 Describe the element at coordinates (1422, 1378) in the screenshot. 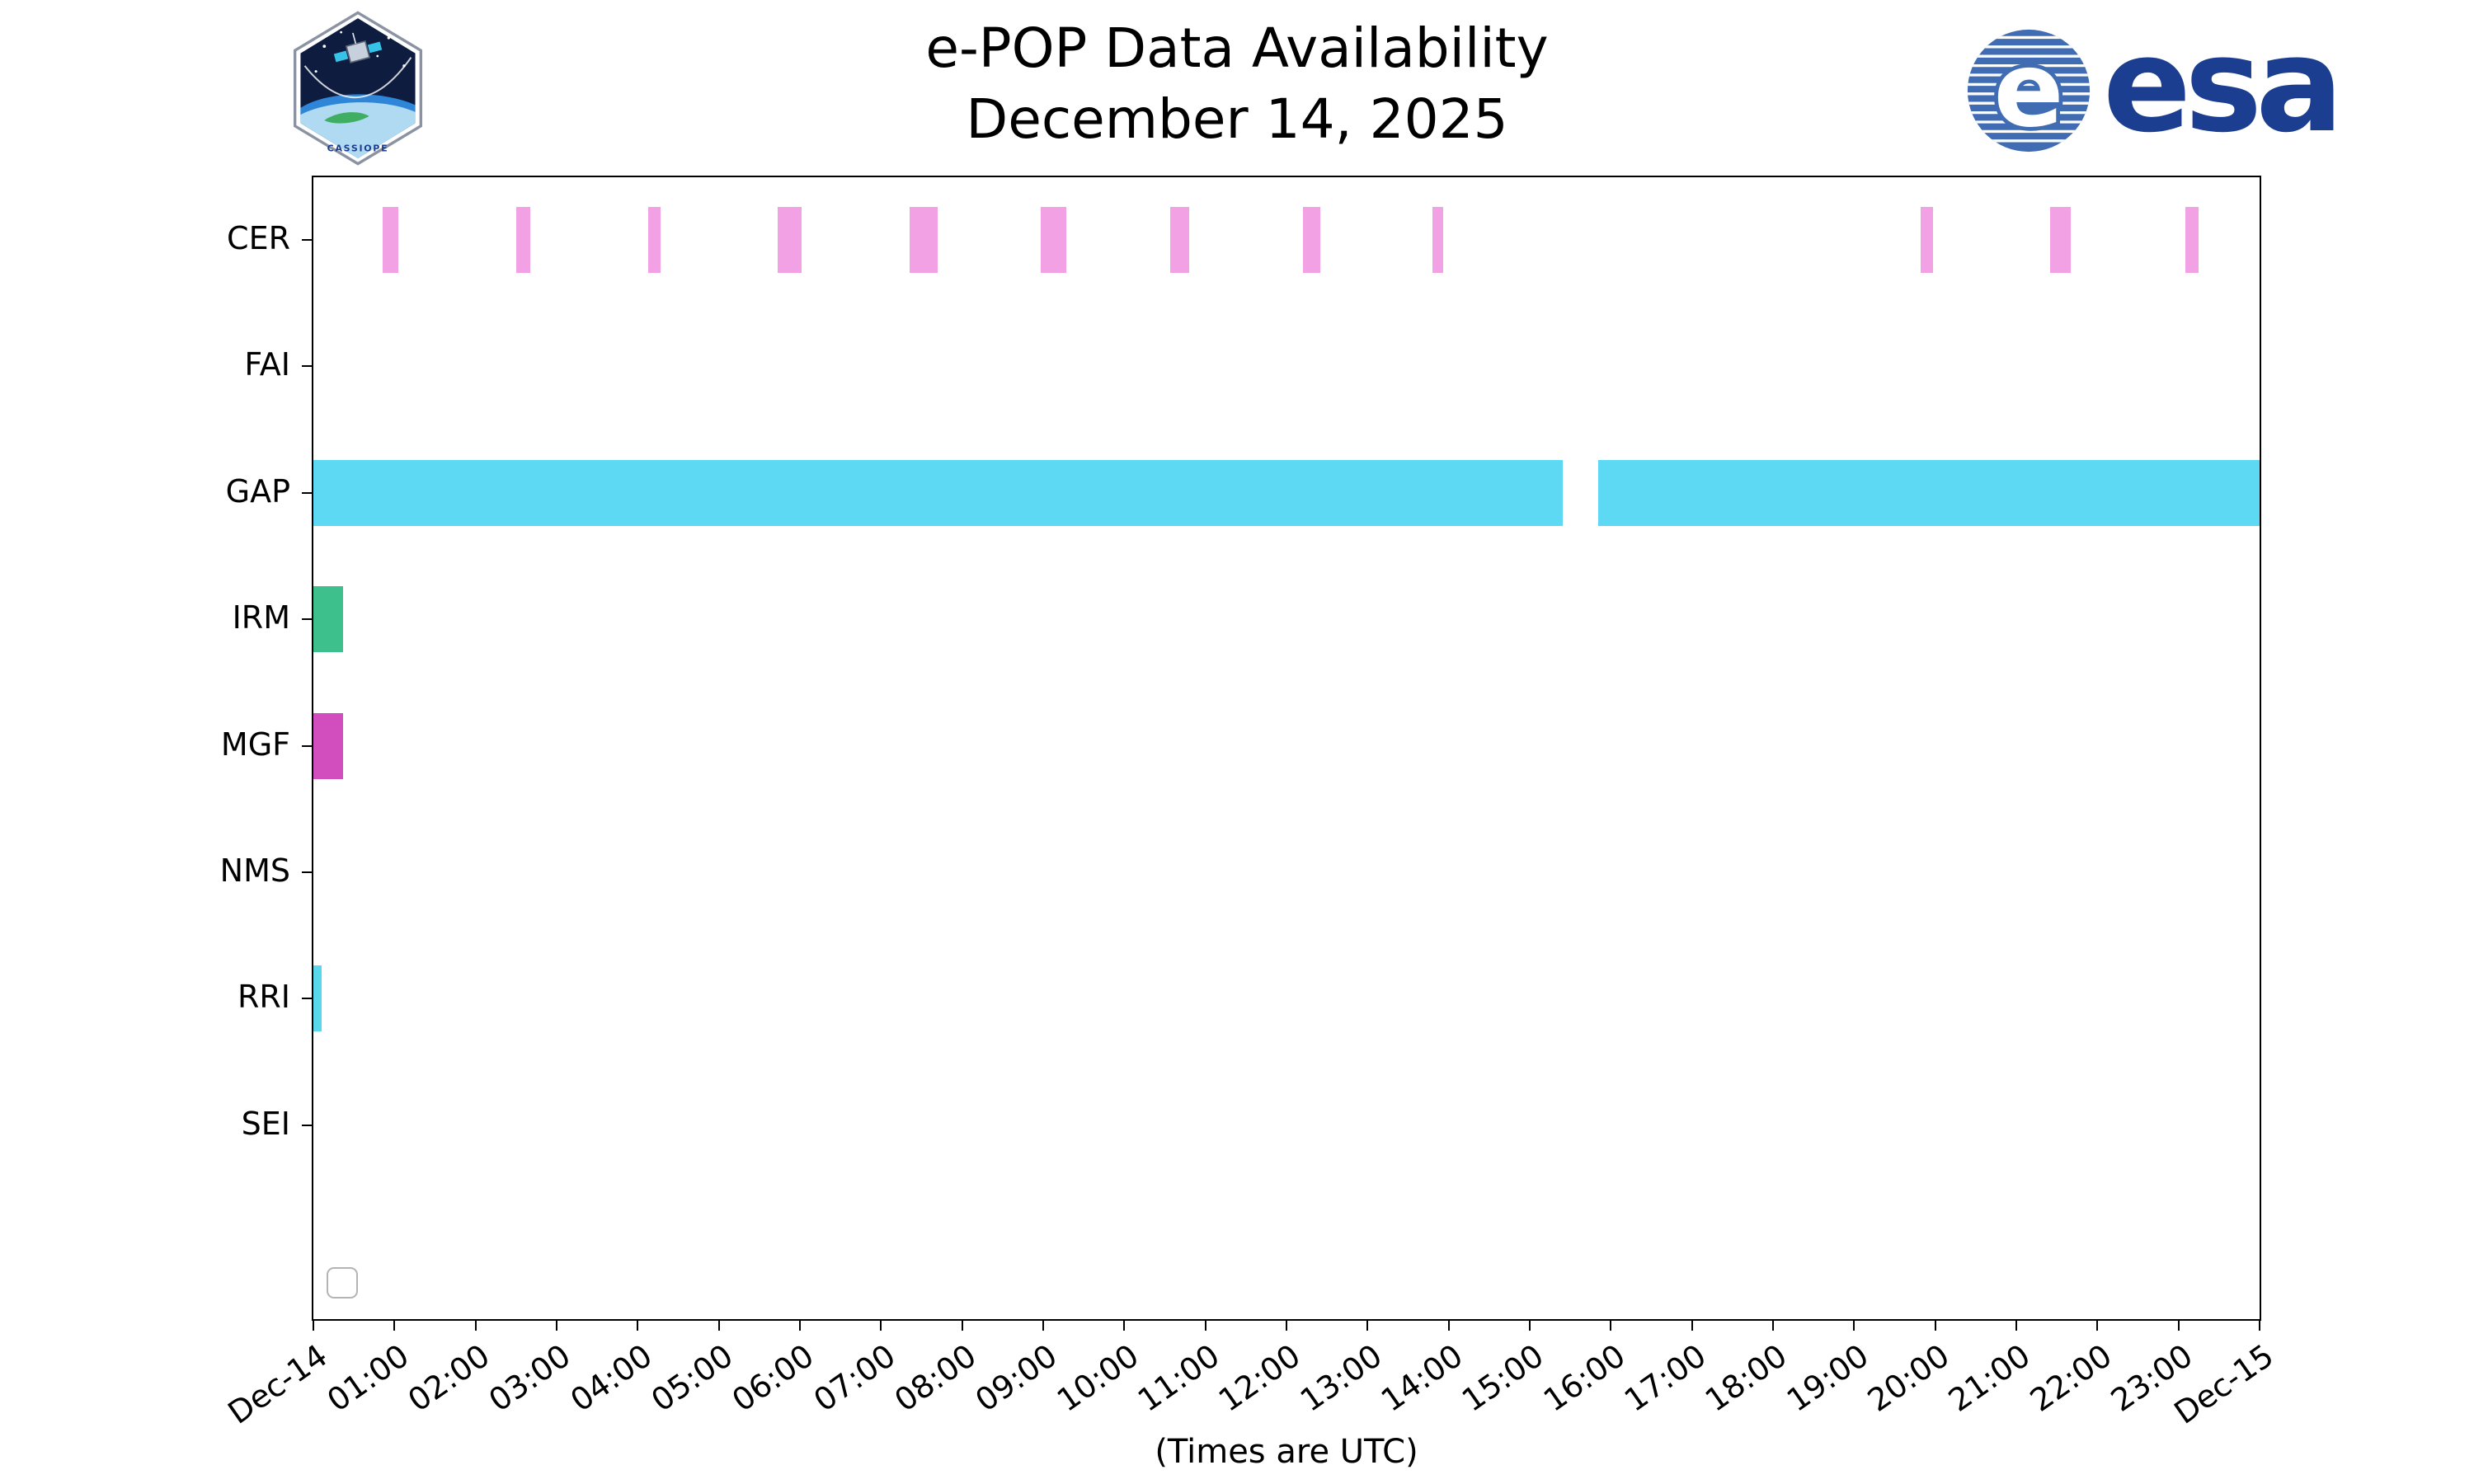

I see `x-tick-label: 14:00` at that location.